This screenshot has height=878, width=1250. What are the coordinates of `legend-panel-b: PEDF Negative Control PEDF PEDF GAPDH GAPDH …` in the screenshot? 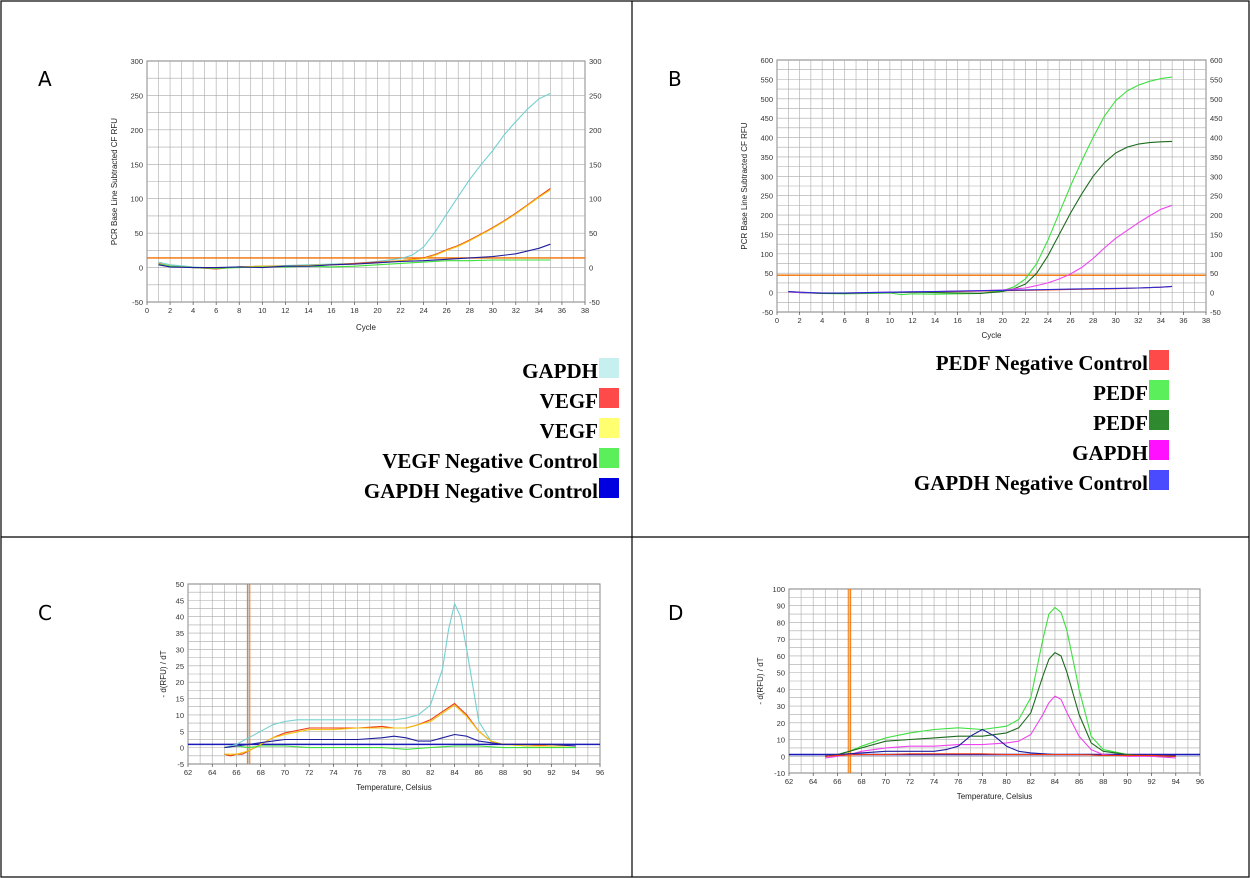 It's located at (1041, 422).